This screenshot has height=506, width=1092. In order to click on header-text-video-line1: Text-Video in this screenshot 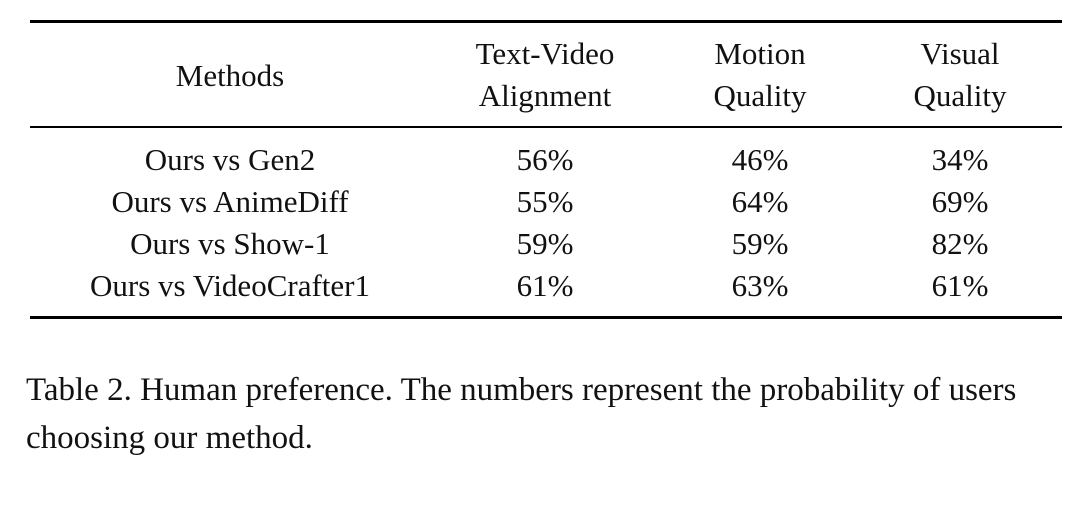, I will do `click(545, 53)`.